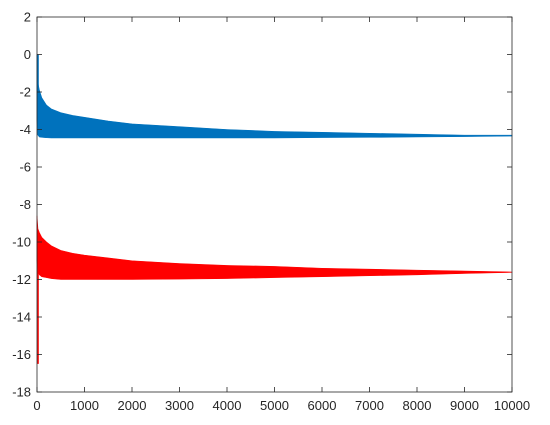 The width and height of the screenshot is (550, 425). Describe the element at coordinates (25, 204) in the screenshot. I see `y-tick-label: -8` at that location.